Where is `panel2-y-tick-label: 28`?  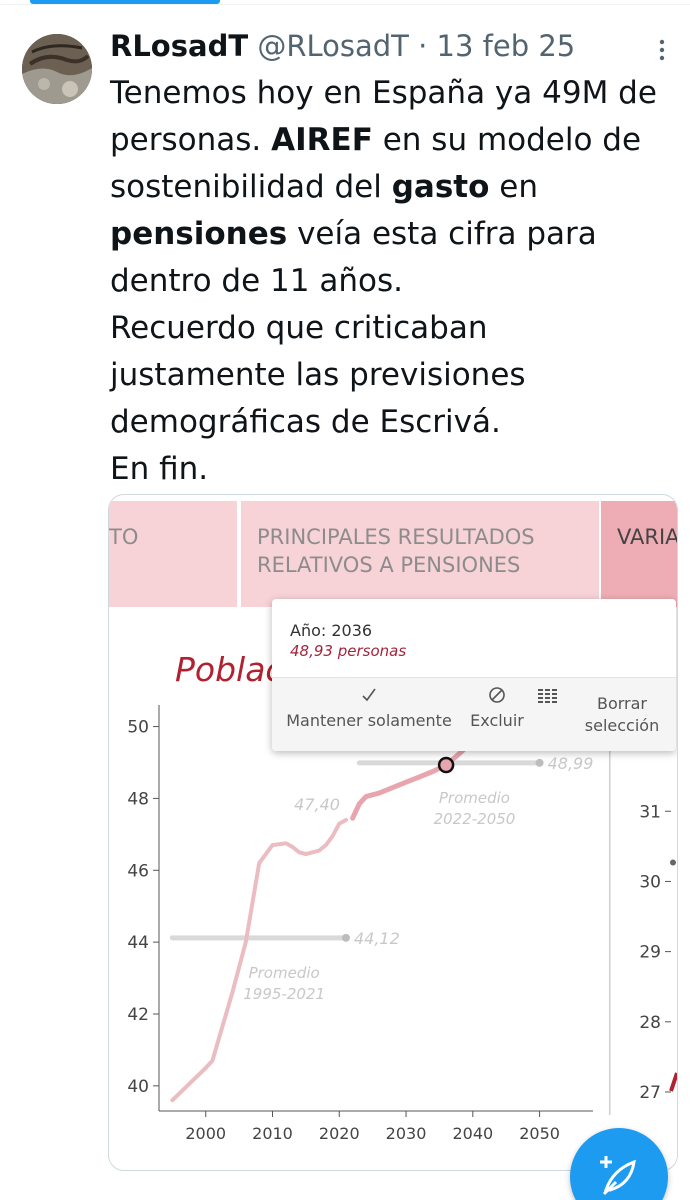
panel2-y-tick-label: 28 is located at coordinates (650, 1023).